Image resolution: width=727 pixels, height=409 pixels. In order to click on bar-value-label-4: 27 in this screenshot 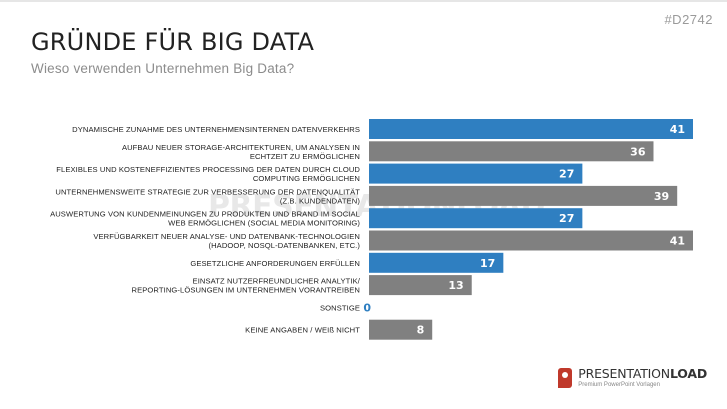, I will do `click(566, 218)`.